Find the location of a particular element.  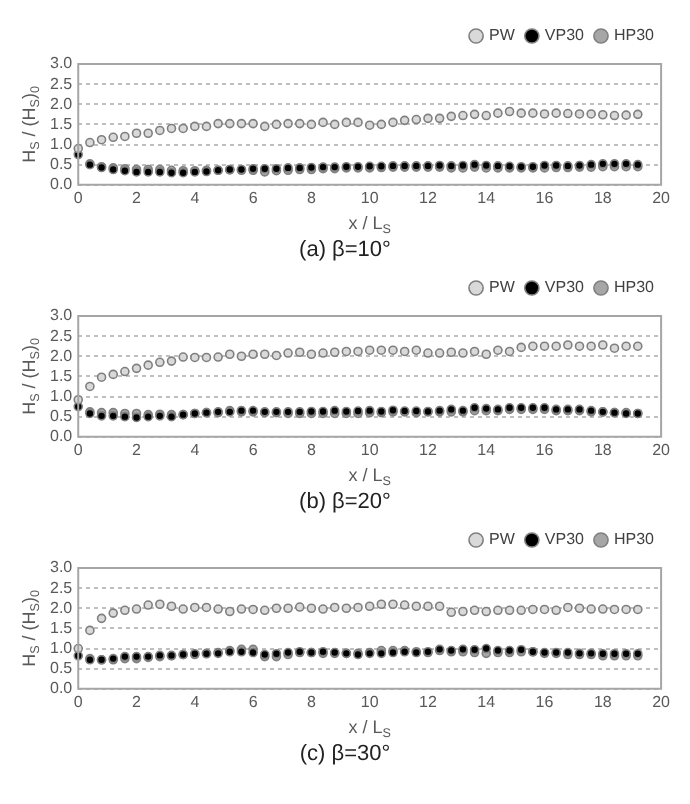

text: (a) β=10° is located at coordinates (345, 251).